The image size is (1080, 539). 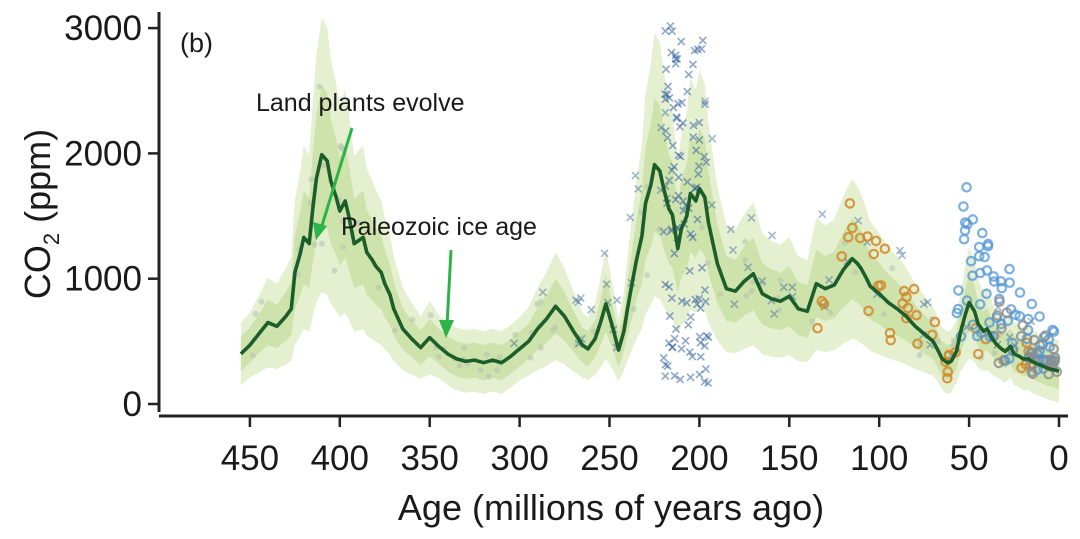 I want to click on x-tick-label: 300, so click(x=519, y=458).